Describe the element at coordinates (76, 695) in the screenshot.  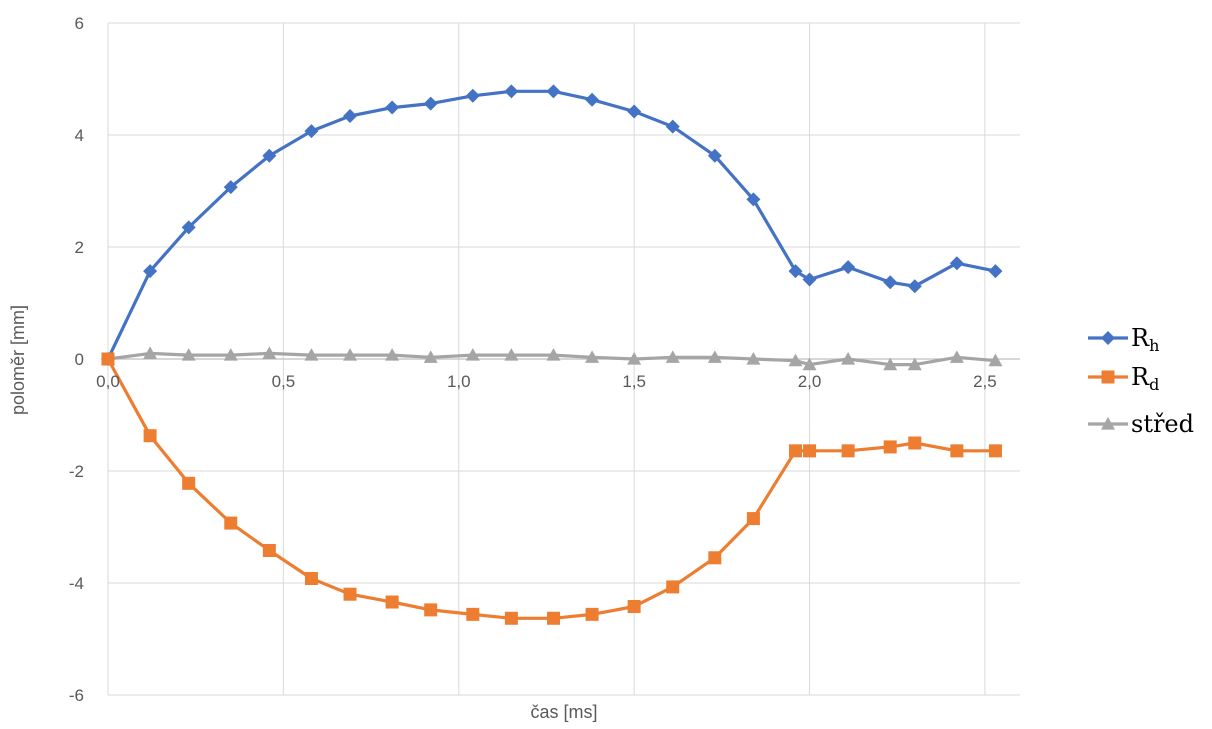
I see `y-tick-label: -6` at that location.